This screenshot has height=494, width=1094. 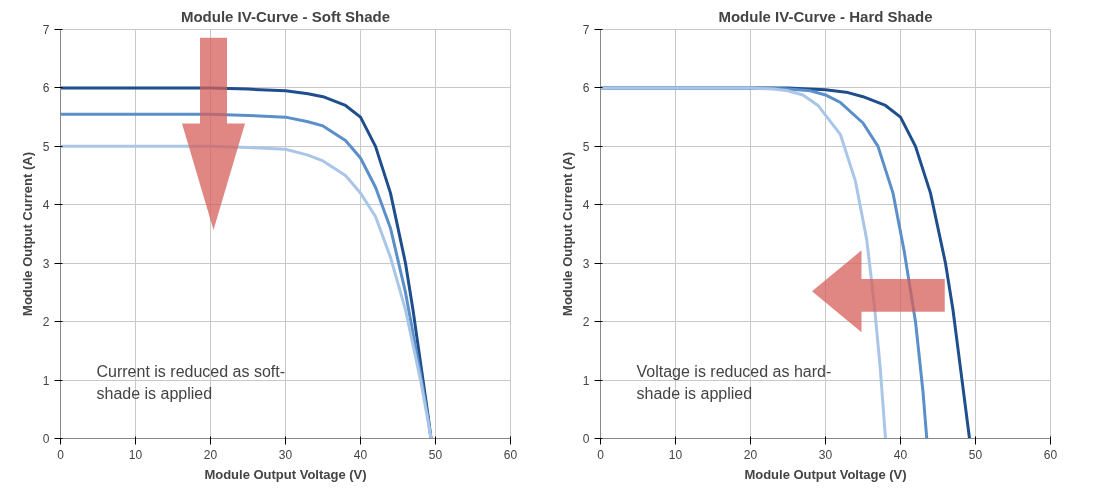 I want to click on chart-title: Module IV-Curve - Soft Shade, so click(x=285, y=16).